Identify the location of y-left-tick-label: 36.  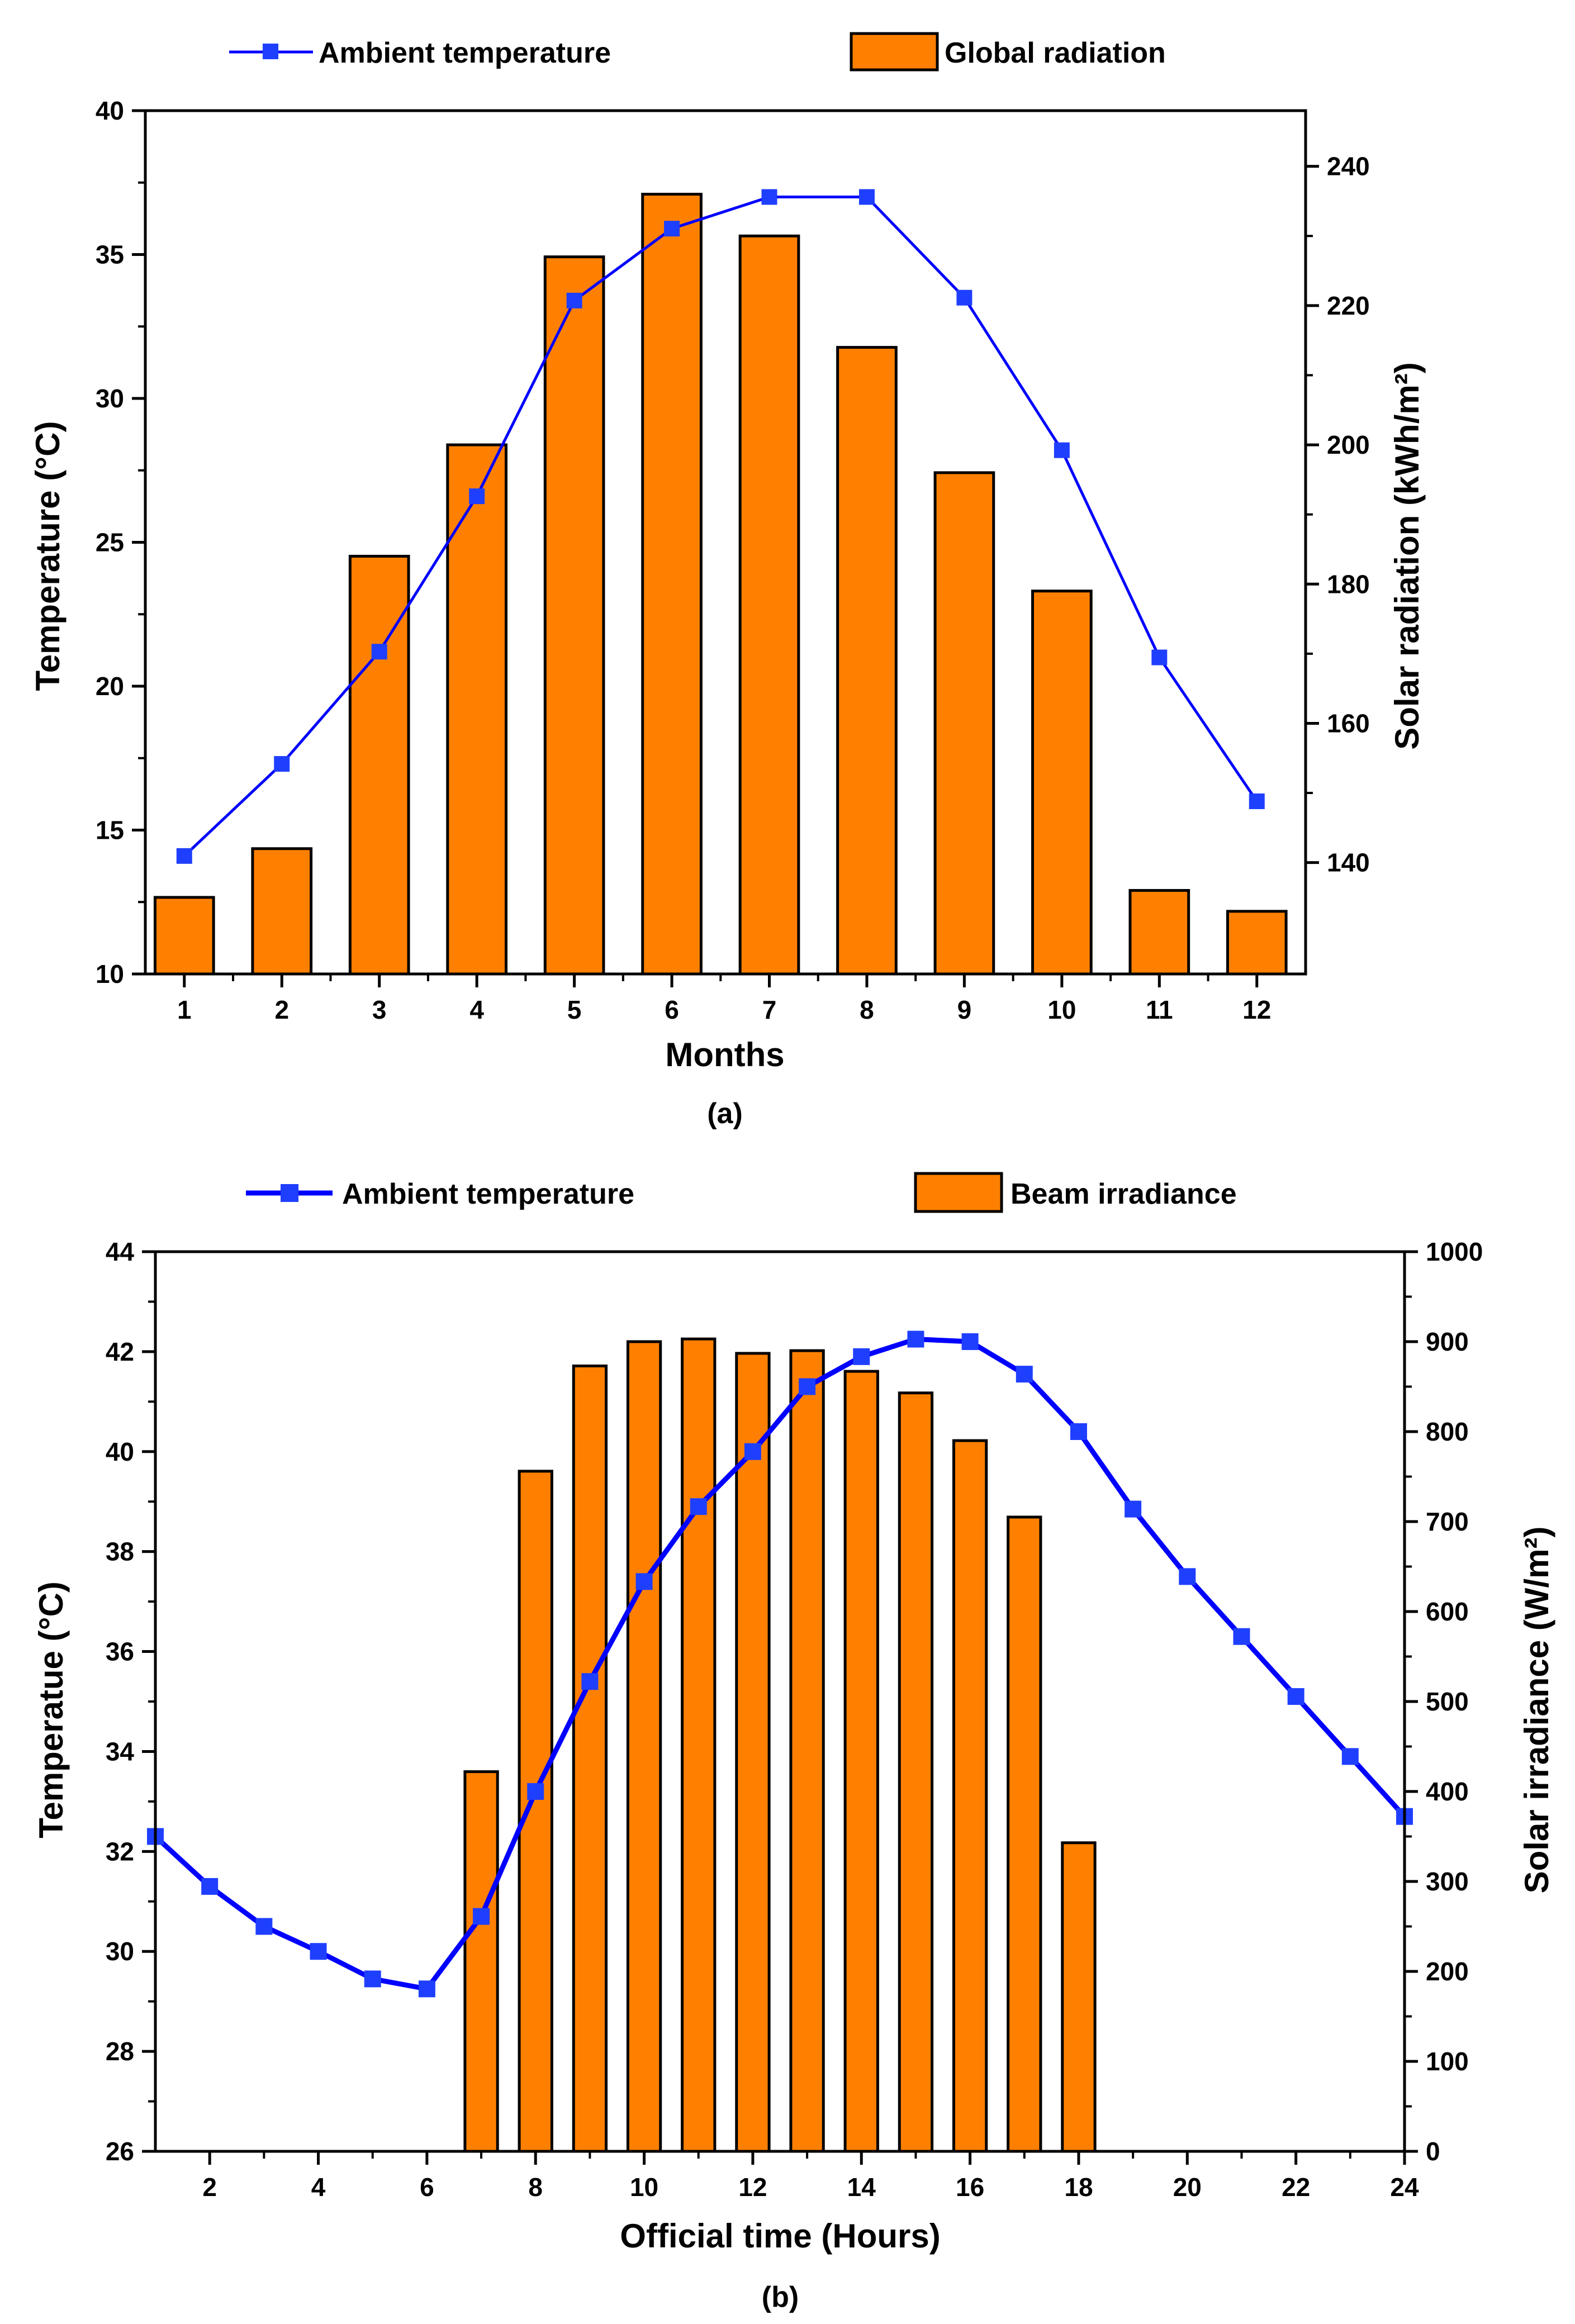
(120, 1651).